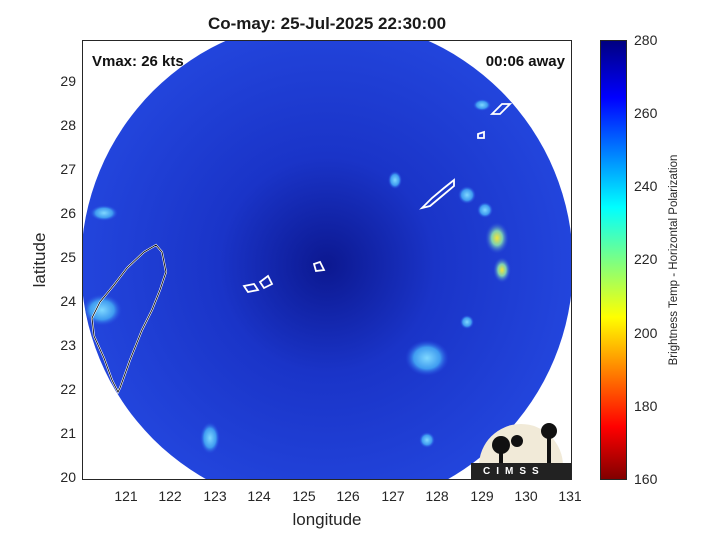 Image resolution: width=720 pixels, height=540 pixels. Describe the element at coordinates (68, 125) in the screenshot. I see `y-tick-label: 28` at that location.